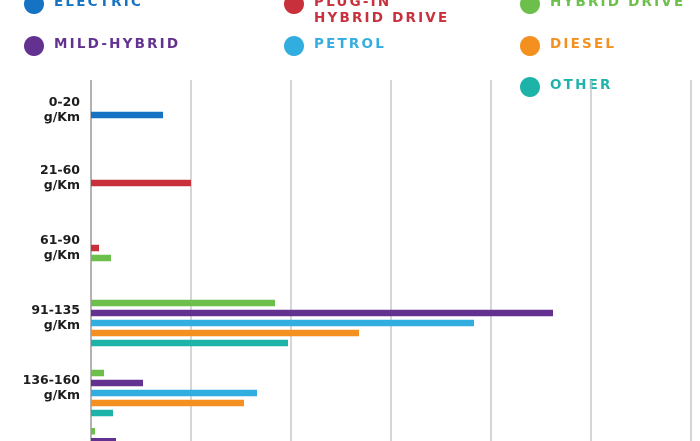  Describe the element at coordinates (117, 44) in the screenshot. I see `legend-label-mild-hybrid: MILD-HYBRID` at that location.